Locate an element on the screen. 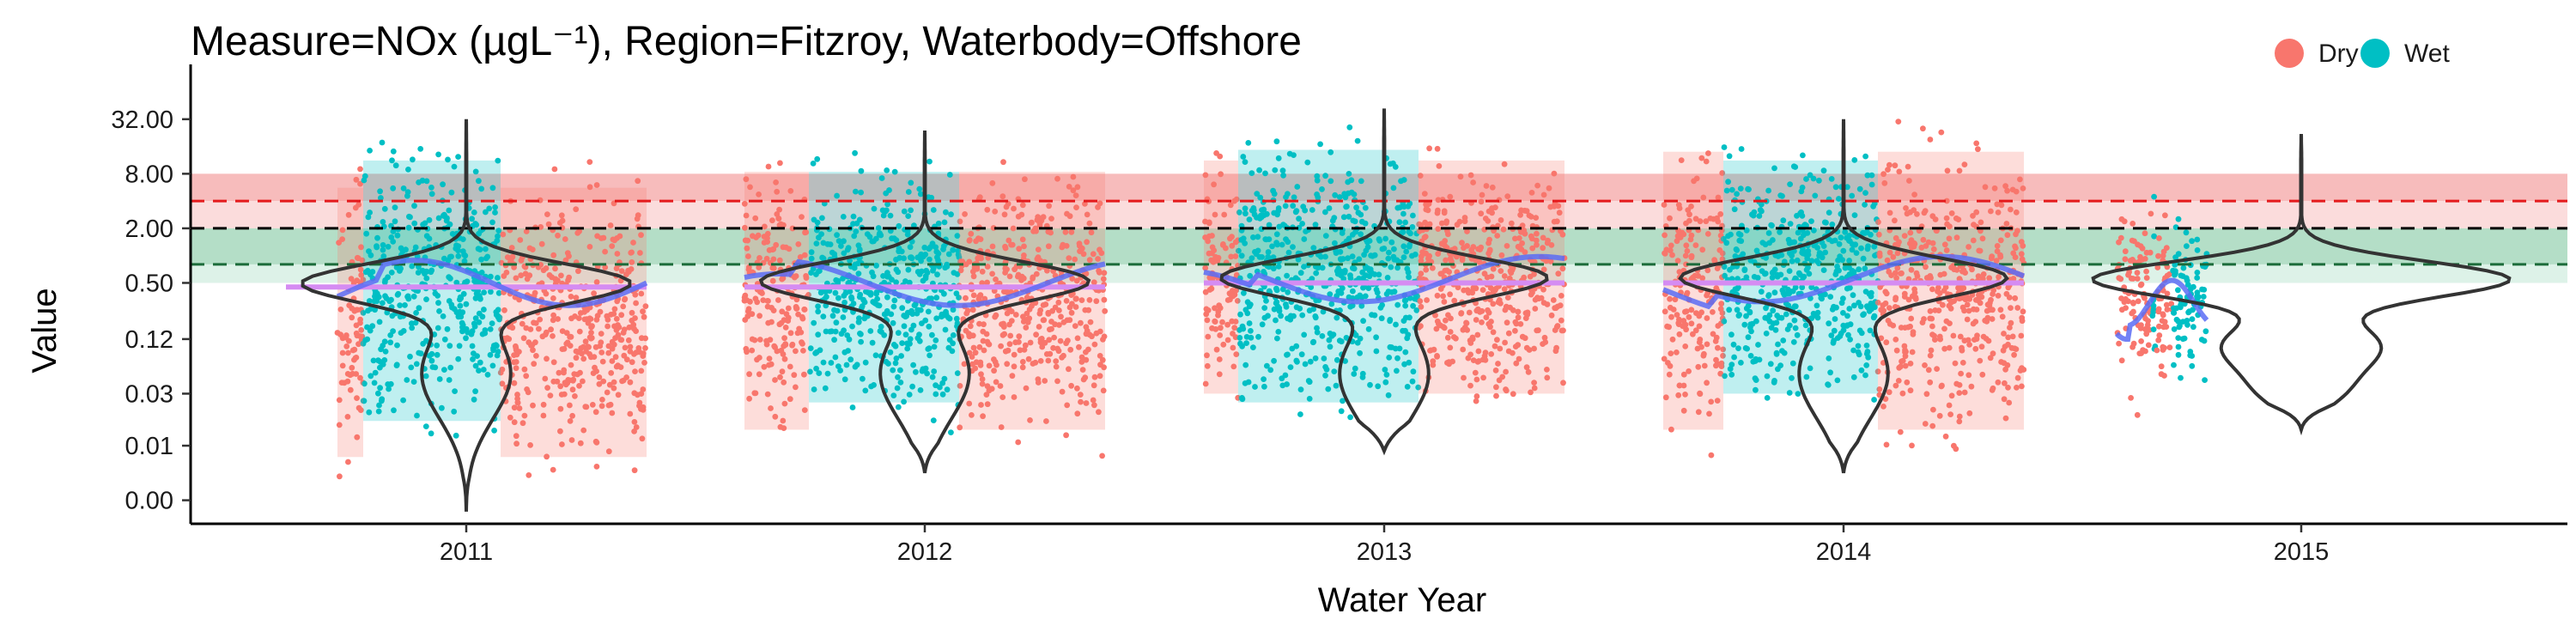  x-tick-label: 2013 is located at coordinates (1385, 552).